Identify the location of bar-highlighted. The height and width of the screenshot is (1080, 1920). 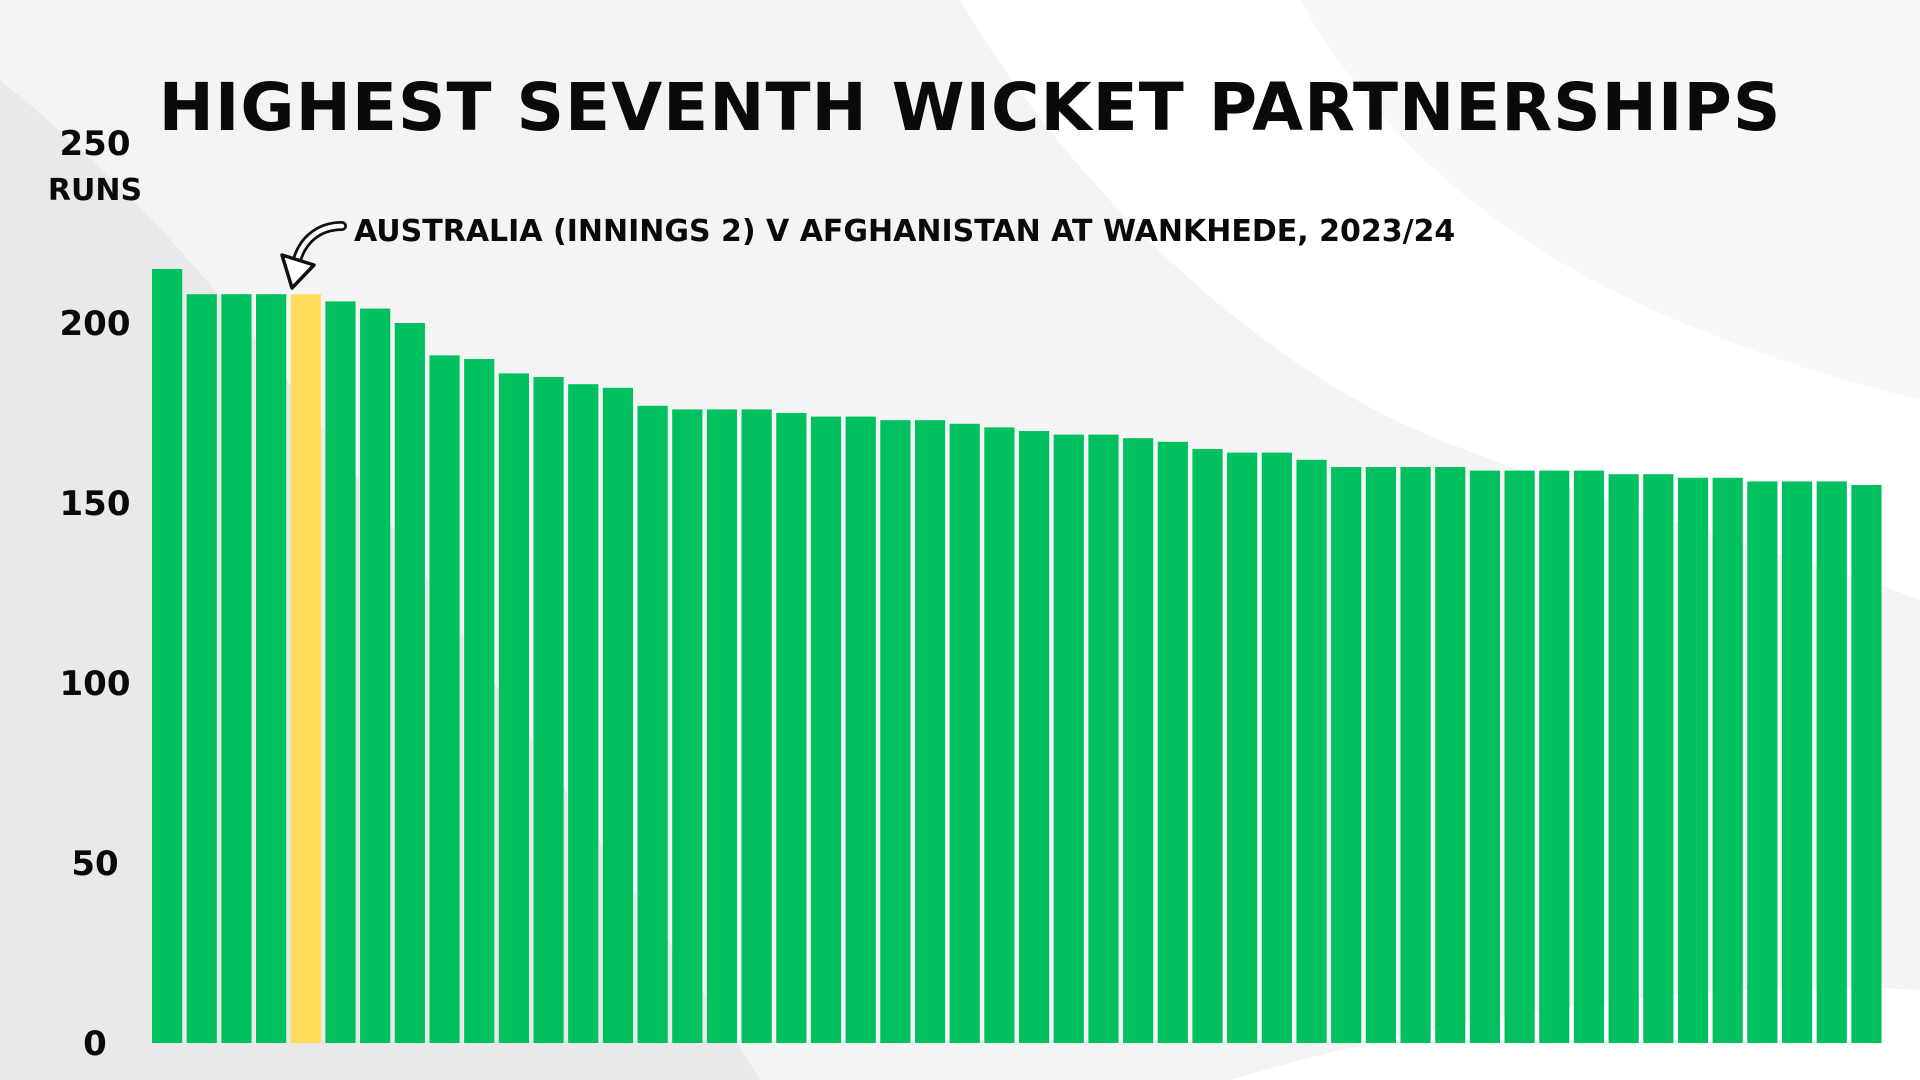
(305, 668).